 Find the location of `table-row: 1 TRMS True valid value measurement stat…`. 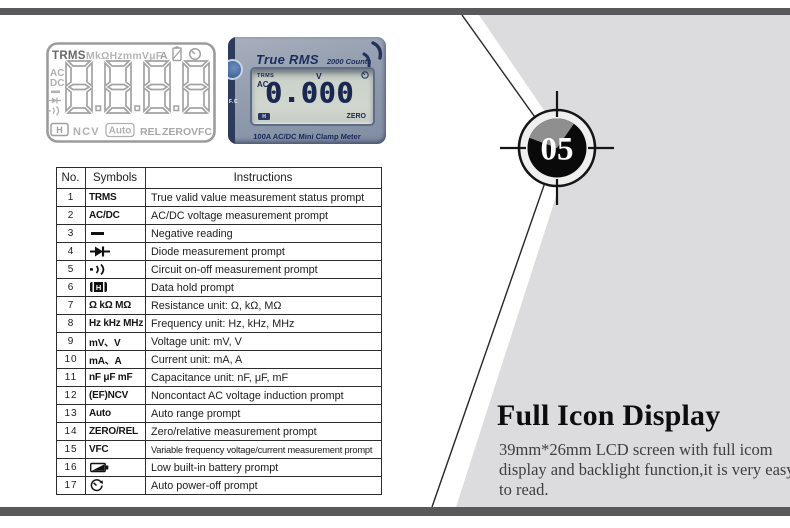

table-row: 1 TRMS True valid value measurement stat… is located at coordinates (219, 197).